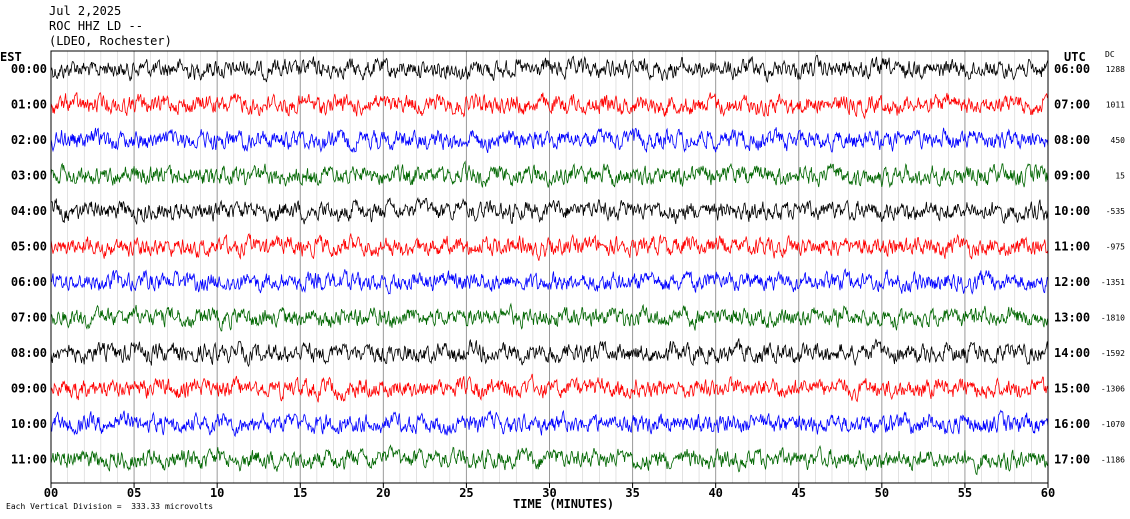 The height and width of the screenshot is (519, 1130). What do you see at coordinates (217, 493) in the screenshot?
I see `x-tick-label: 10` at bounding box center [217, 493].